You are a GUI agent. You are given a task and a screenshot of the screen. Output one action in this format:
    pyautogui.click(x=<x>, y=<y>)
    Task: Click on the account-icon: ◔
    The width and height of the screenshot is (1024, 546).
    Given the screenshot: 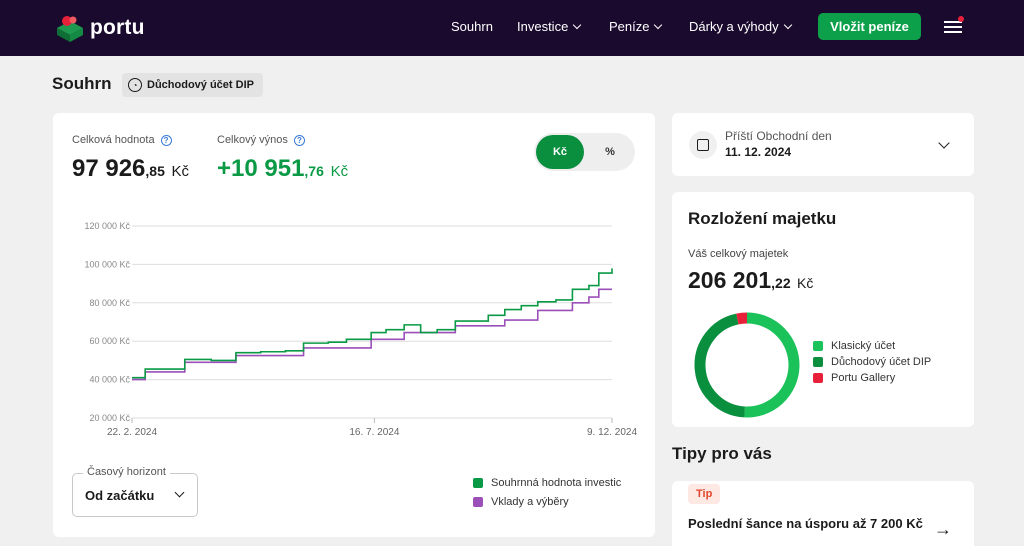 What is the action you would take?
    pyautogui.click(x=135, y=85)
    